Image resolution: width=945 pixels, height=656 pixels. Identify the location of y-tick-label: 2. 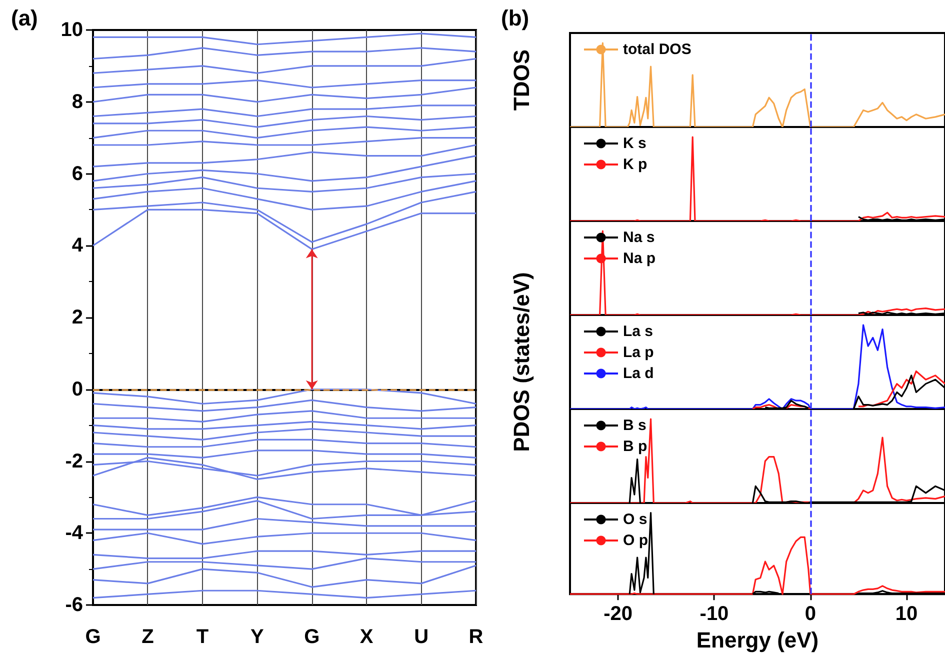
(77, 317).